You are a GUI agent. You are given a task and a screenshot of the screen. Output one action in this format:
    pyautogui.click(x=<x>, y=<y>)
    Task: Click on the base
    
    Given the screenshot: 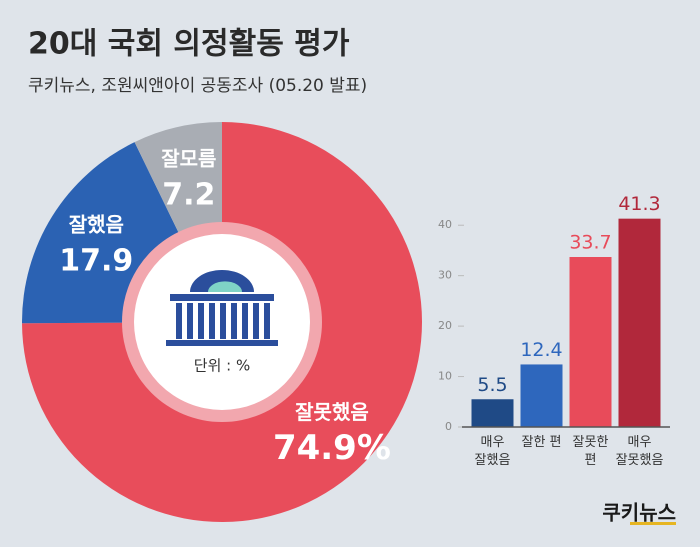 What is the action you would take?
    pyautogui.click(x=222, y=343)
    